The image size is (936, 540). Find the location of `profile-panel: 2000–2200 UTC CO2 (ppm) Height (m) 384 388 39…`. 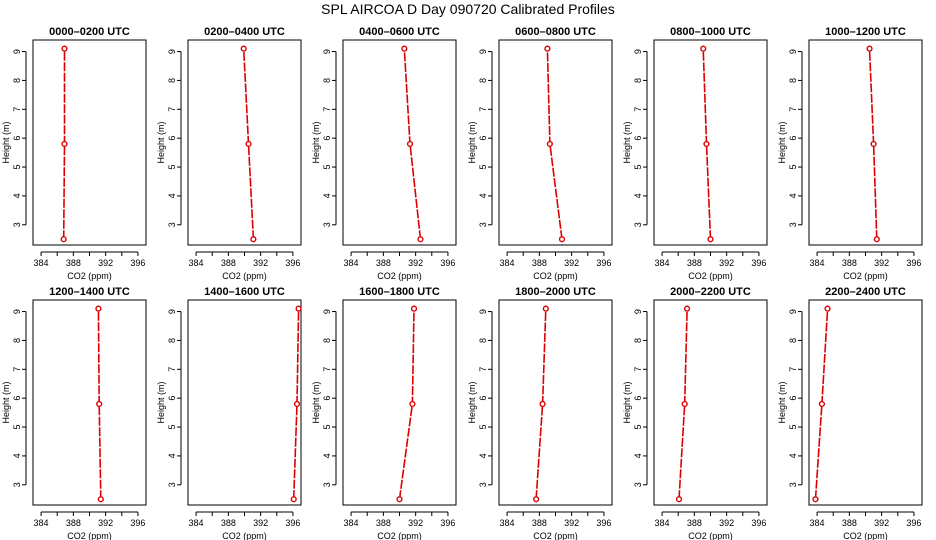

profile-panel: 2000–2200 UTC CO2 (ppm) Height (m) 384 388 39… is located at coordinates (695, 413).